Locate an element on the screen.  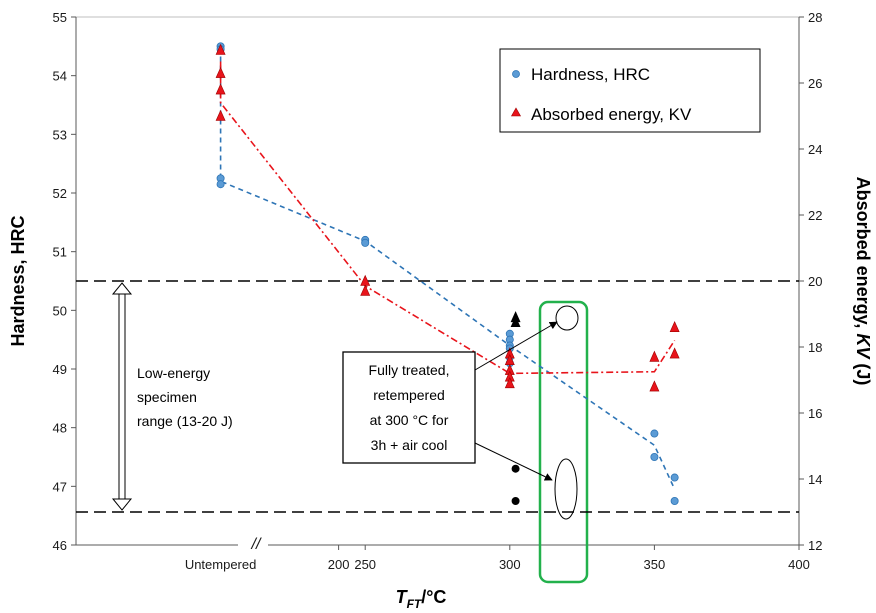
y-right-axis-title: Absorbed energy, KV (J) is located at coordinates (863, 281).